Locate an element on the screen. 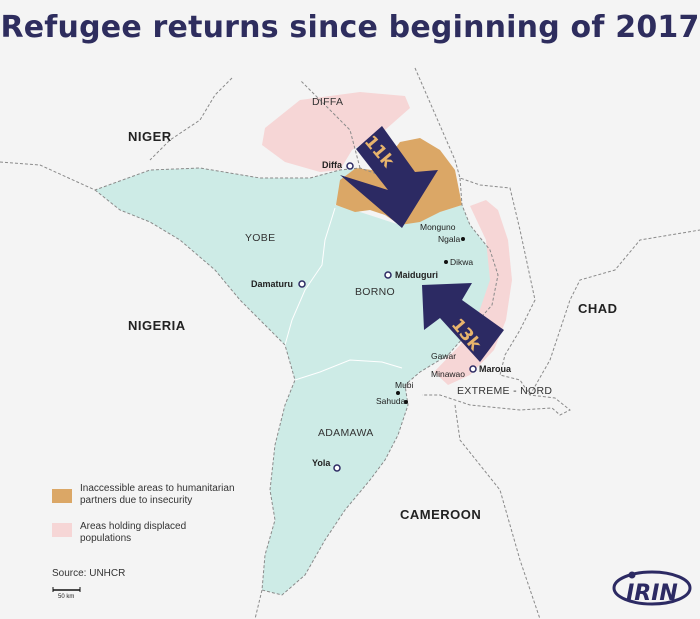  scale-label: 50 km is located at coordinates (66, 597).